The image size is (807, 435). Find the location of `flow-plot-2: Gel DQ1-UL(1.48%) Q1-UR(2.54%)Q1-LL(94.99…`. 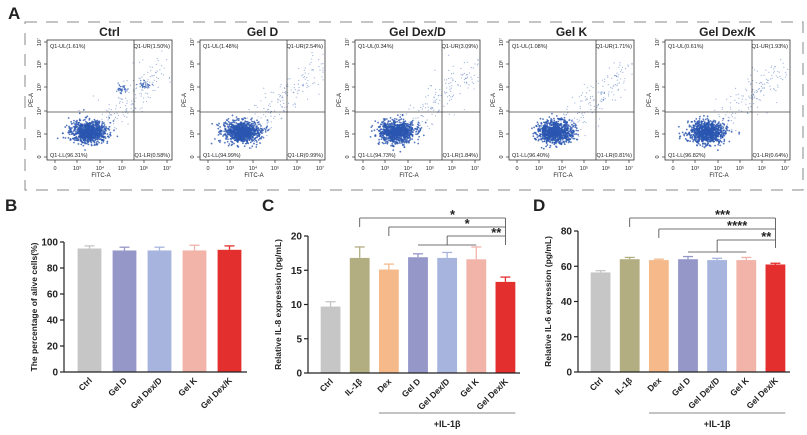

flow-plot-2: Gel DQ1-UL(1.48%) Q1-UR(2.54%)Q1-LL(94.99… is located at coordinates (254, 102).